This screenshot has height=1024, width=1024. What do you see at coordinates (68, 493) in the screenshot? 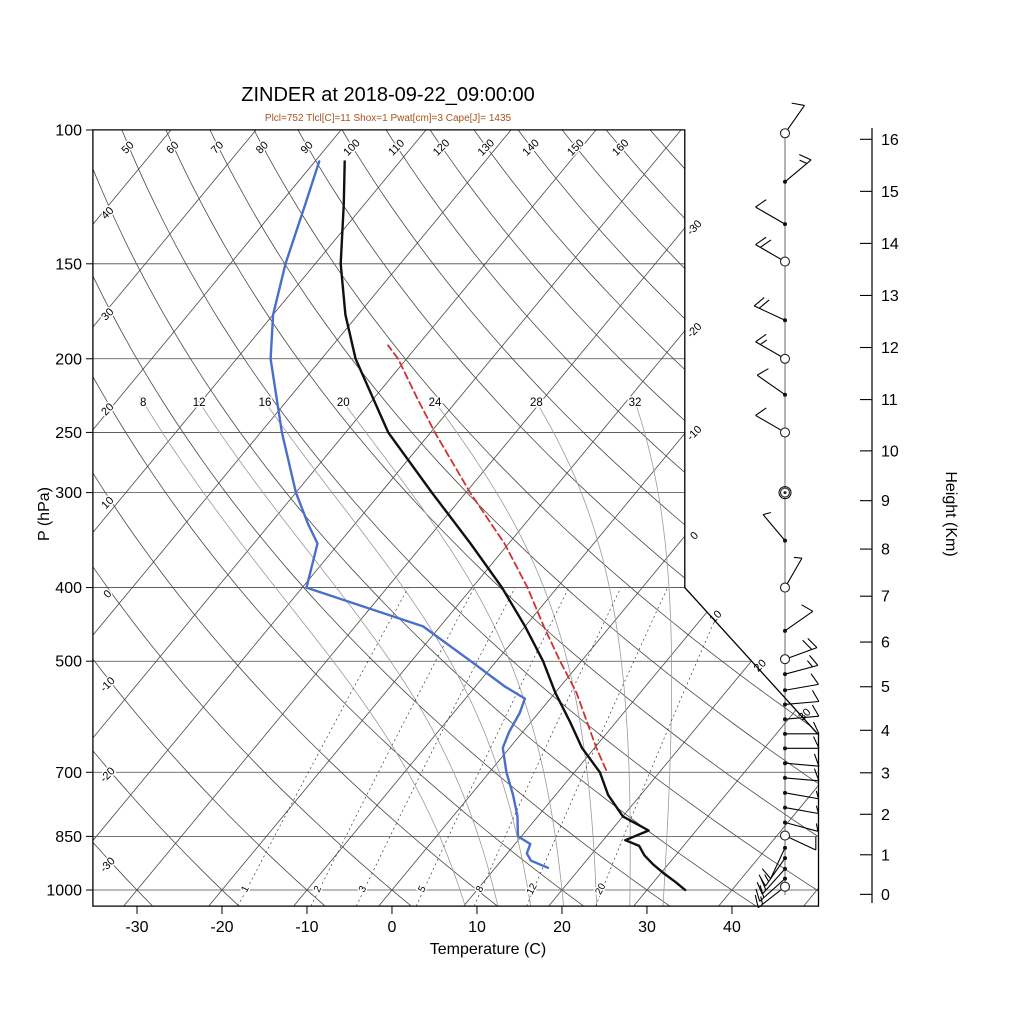
I see `svg-text: 300` at bounding box center [68, 493].